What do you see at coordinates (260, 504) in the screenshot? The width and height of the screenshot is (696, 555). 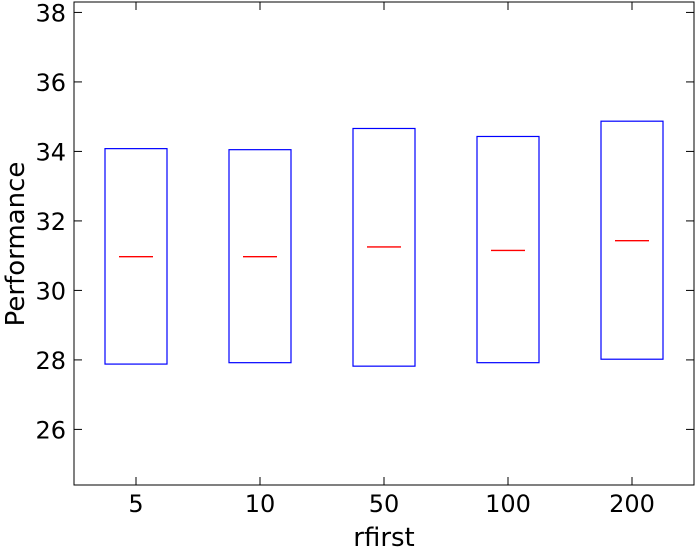 I see `x-tick-label: 10` at bounding box center [260, 504].